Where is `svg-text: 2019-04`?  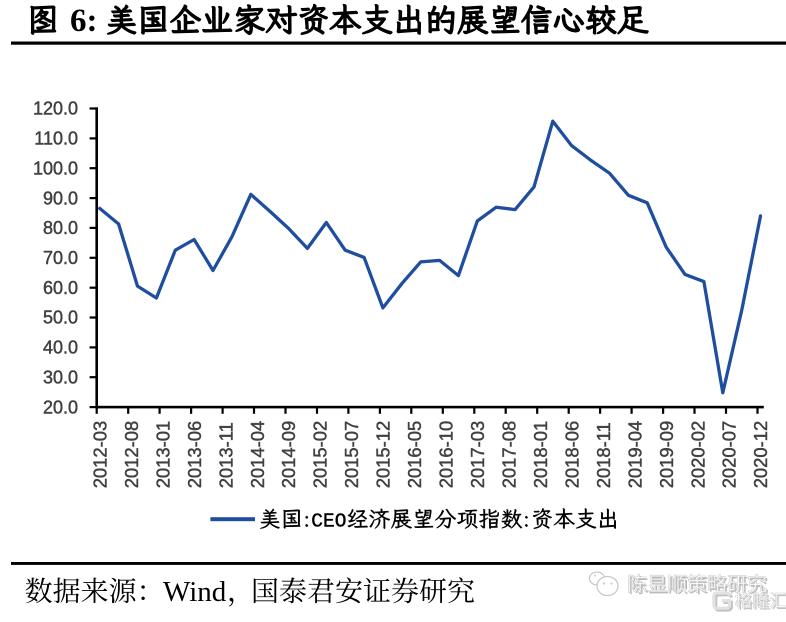
svg-text: 2019-04 is located at coordinates (634, 455).